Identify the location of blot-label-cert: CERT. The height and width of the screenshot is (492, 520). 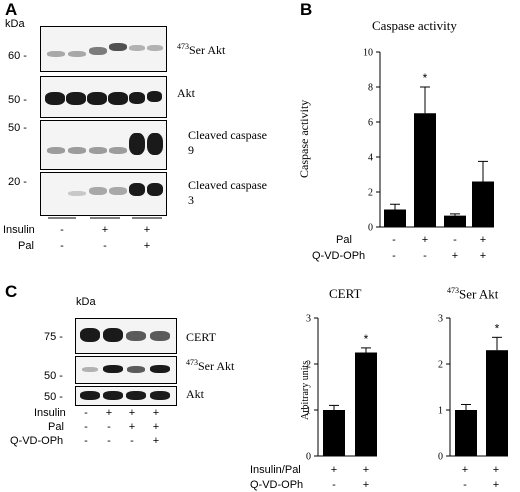
(201, 337).